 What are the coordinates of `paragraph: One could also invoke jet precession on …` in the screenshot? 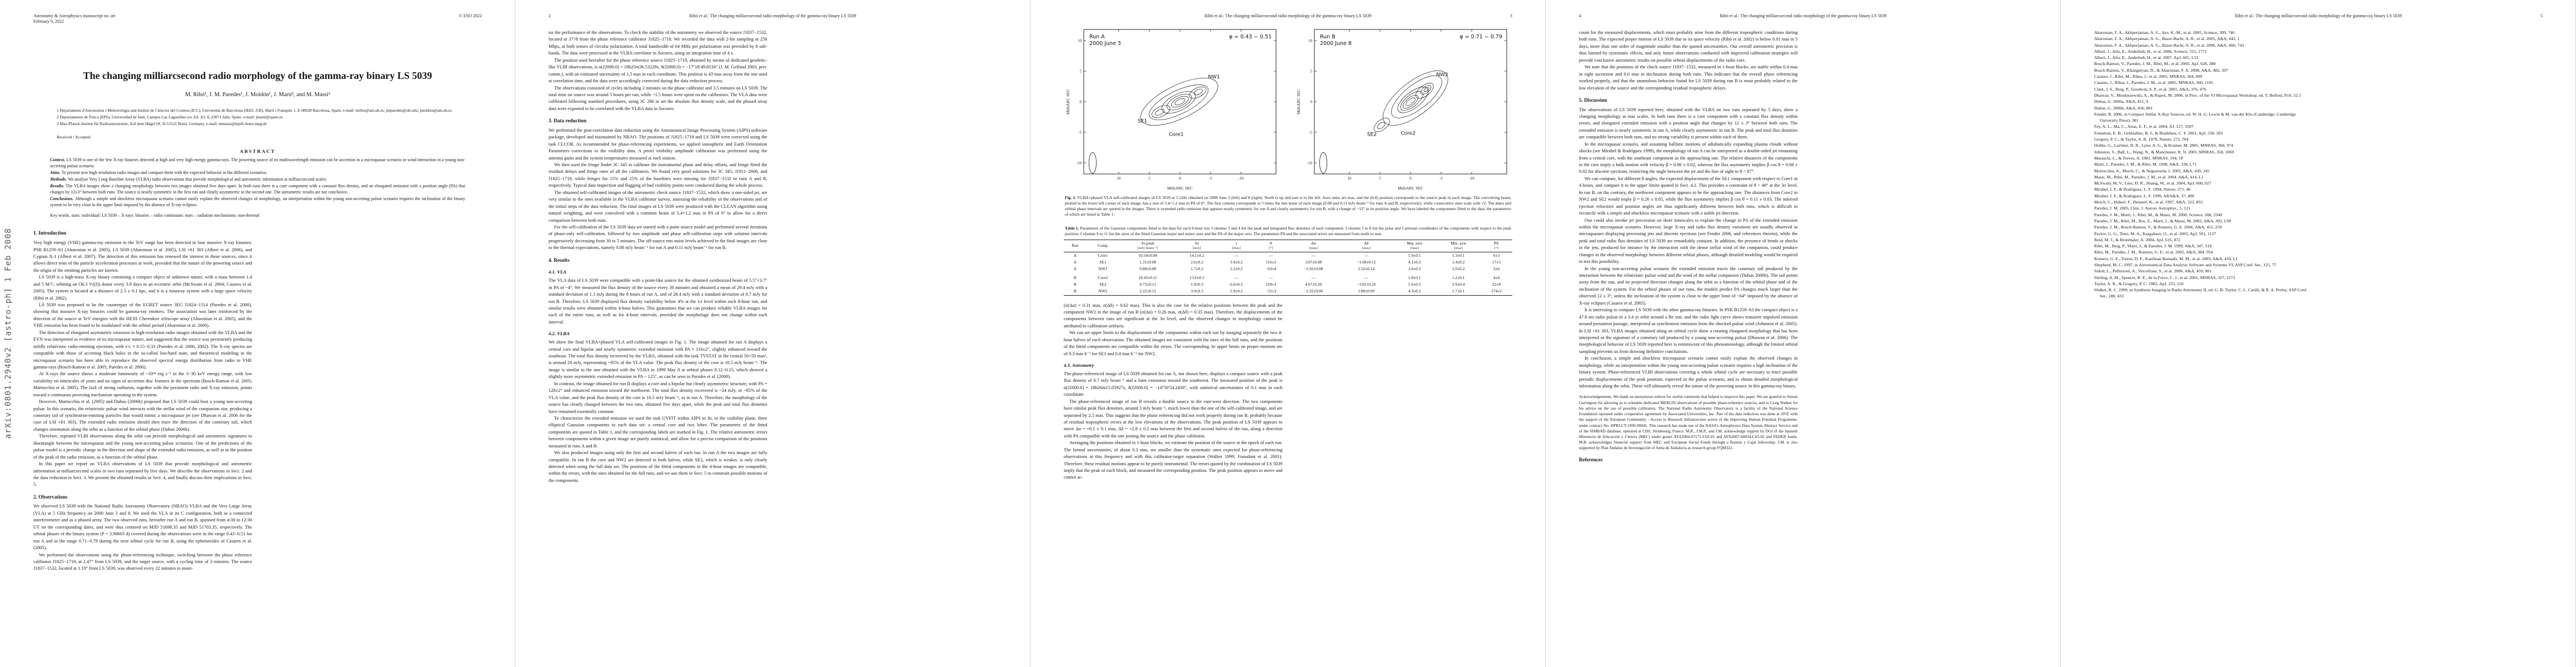 It's located at (1688, 241).